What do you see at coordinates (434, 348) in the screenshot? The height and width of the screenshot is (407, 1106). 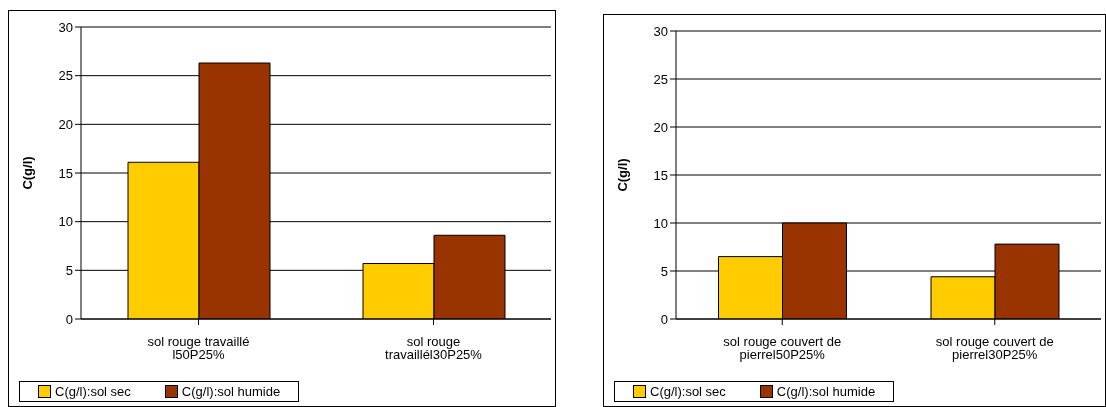 I see `x-tick-label: sol rouge travaillél30P25%` at bounding box center [434, 348].